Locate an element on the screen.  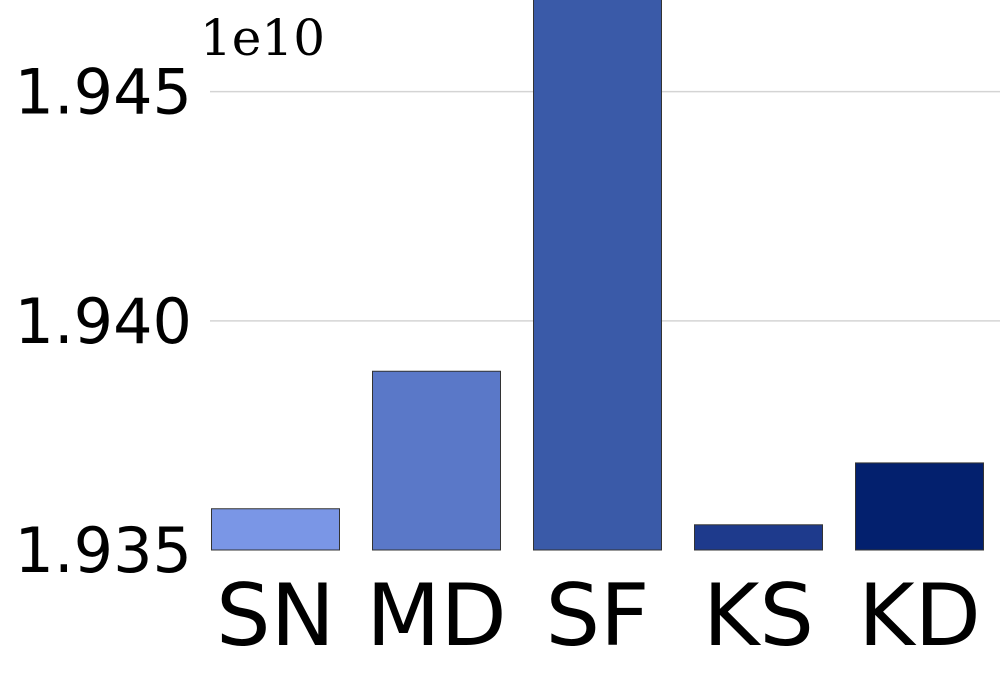
x-tick-label-sf: SF is located at coordinates (597, 616).